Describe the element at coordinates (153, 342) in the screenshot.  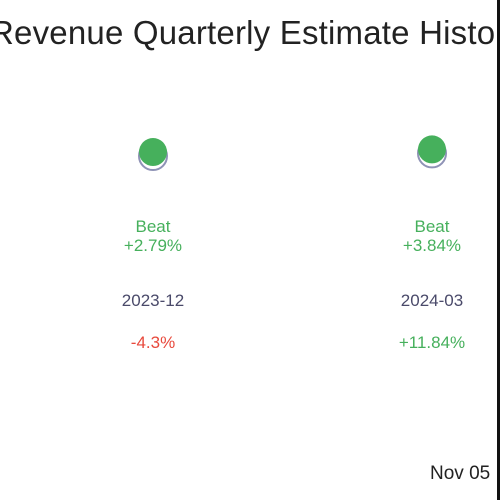
I see `change-label: -4.3%` at that location.